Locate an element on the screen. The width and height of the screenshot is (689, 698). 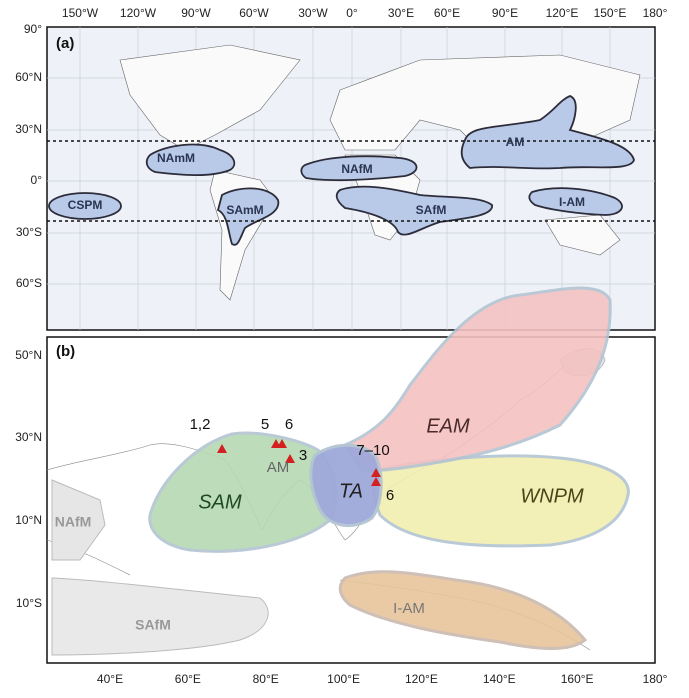
tick-label: 150°W is located at coordinates (80, 13).